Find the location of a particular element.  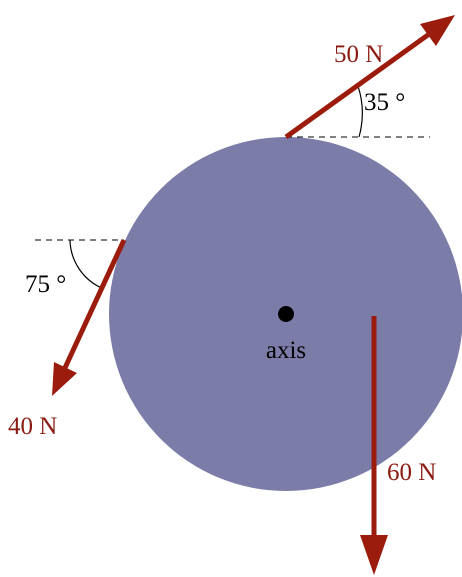

force-arrow-left-shaft is located at coordinates (94, 305).